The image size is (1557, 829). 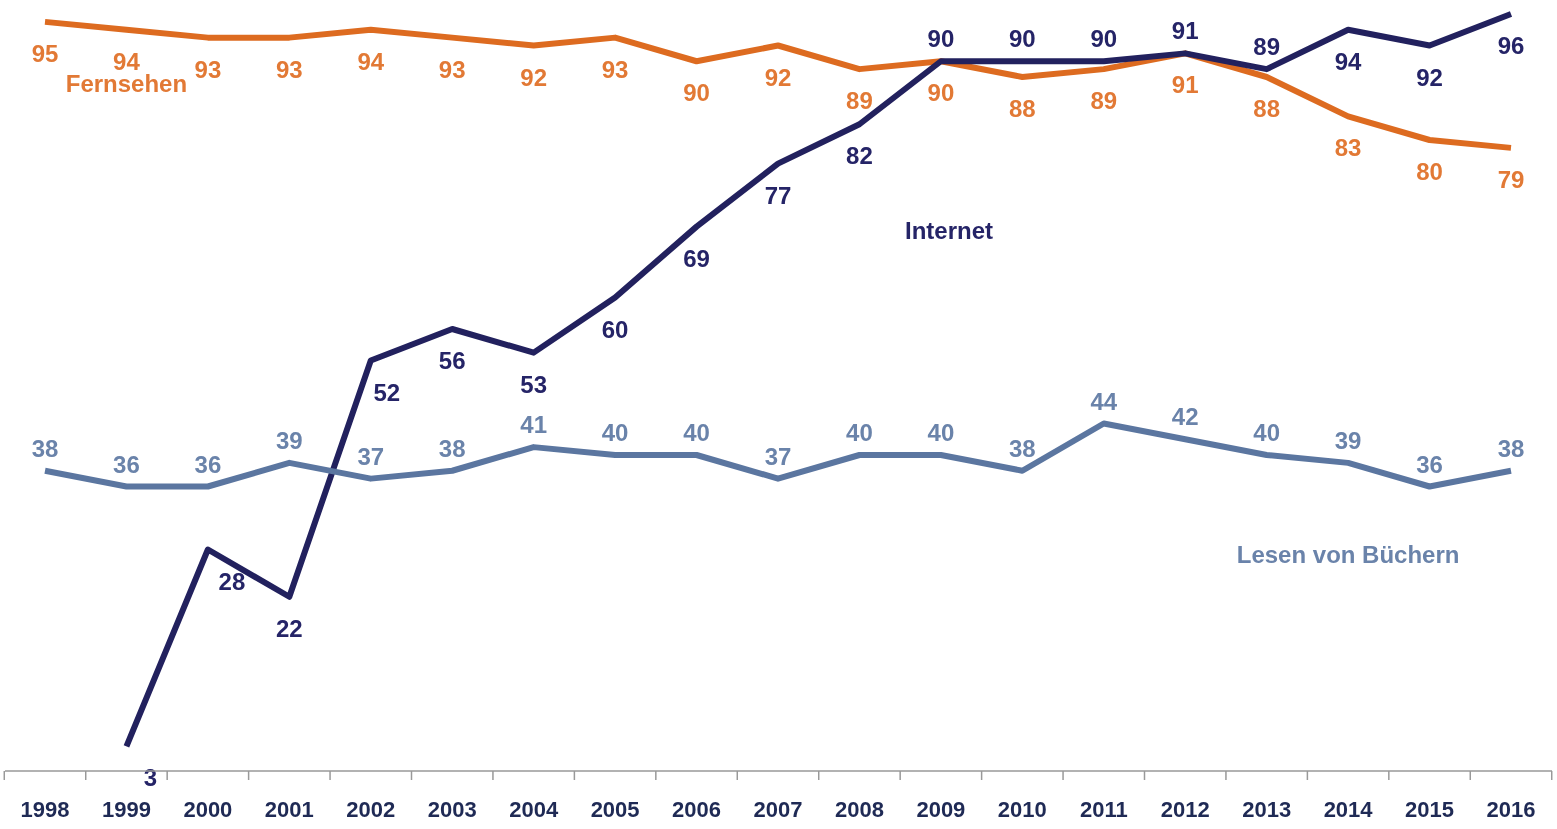 I want to click on x-tick-label: 2007, so click(x=778, y=809).